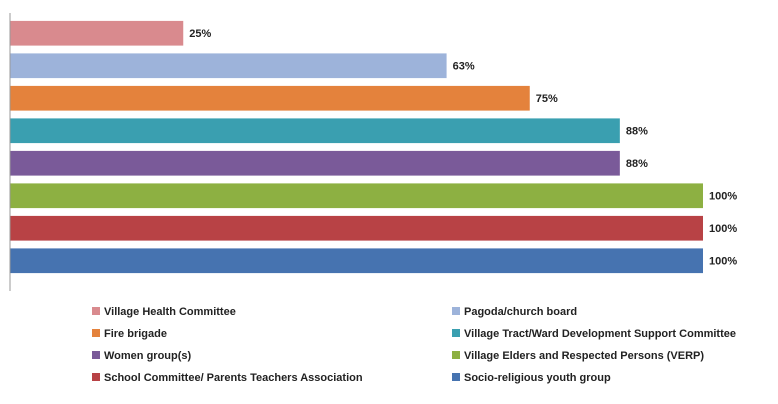 This screenshot has width=778, height=404. I want to click on legend-label: Fire brigade, so click(135, 334).